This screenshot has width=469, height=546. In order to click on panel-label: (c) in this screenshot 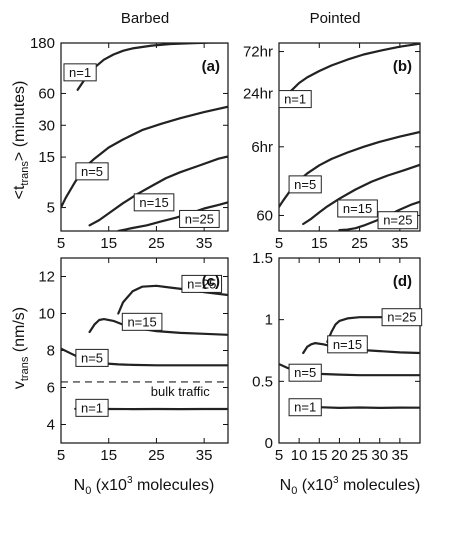, I will do `click(211, 281)`.